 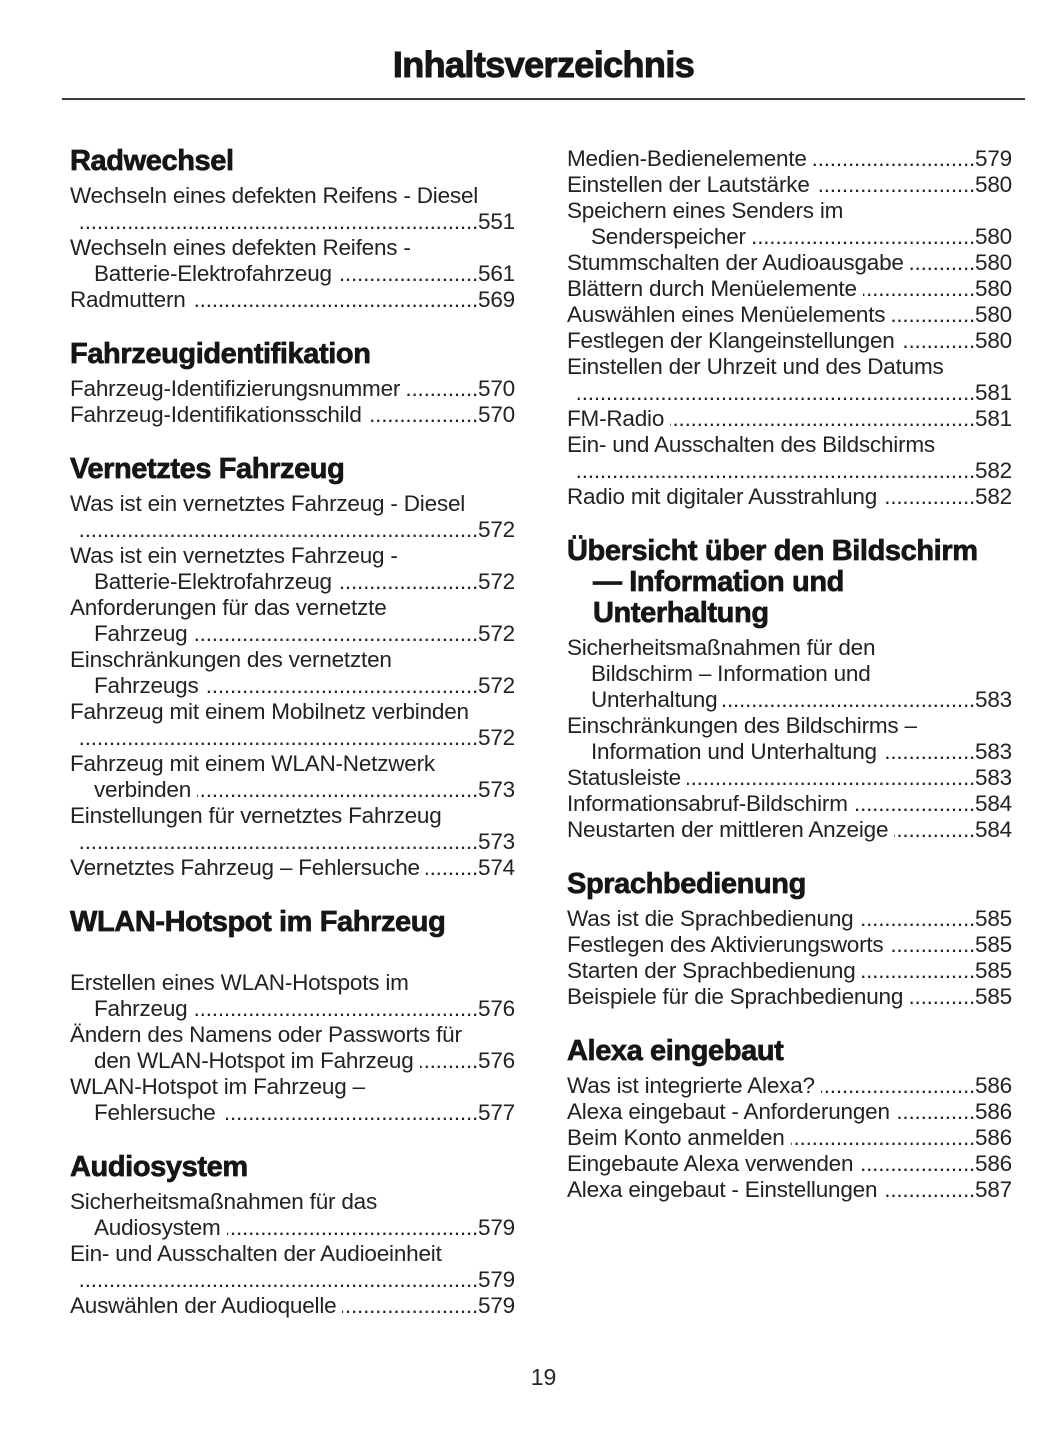 What do you see at coordinates (256, 1253) in the screenshot?
I see `entry-text: Ein- und Ausschalten der Audioeinheit` at bounding box center [256, 1253].